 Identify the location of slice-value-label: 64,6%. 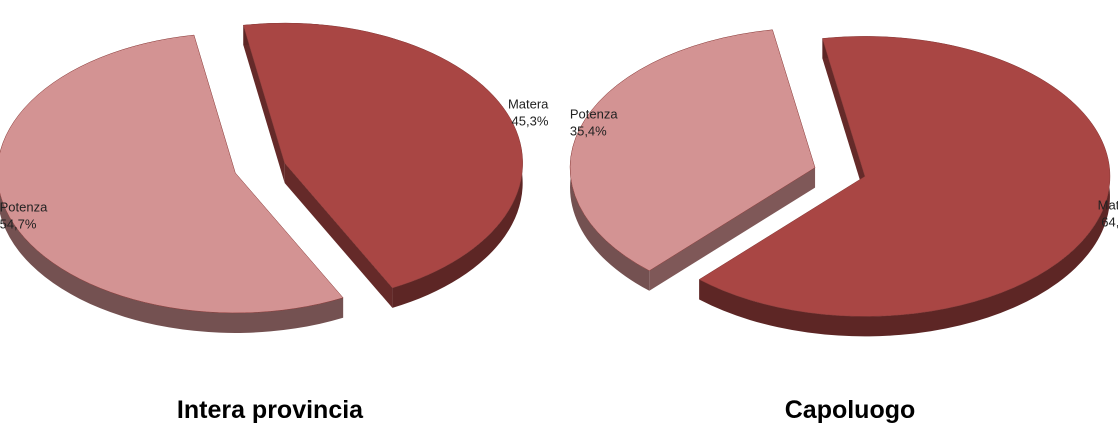
(1109, 222).